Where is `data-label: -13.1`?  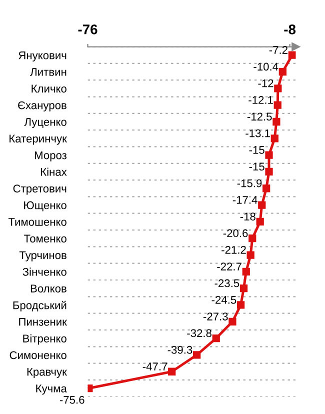
data-label: -13.1 is located at coordinates (258, 133).